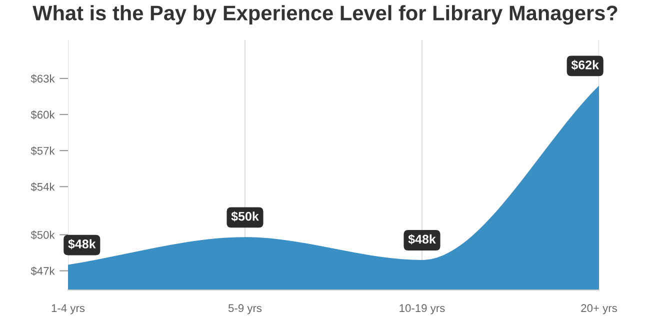 This screenshot has height=330, width=651. What do you see at coordinates (422, 309) in the screenshot?
I see `x-tick-label: 10-19 yrs` at bounding box center [422, 309].